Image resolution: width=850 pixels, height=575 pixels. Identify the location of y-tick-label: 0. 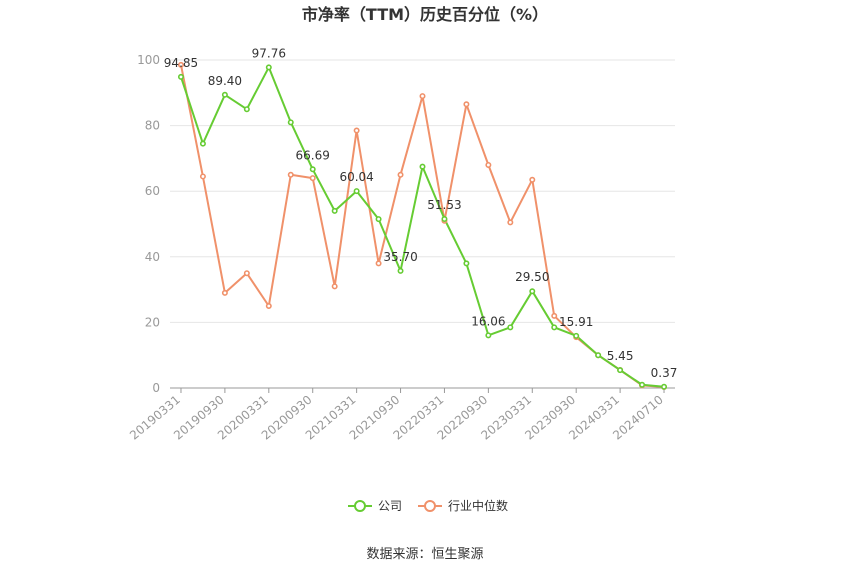
(156, 388).